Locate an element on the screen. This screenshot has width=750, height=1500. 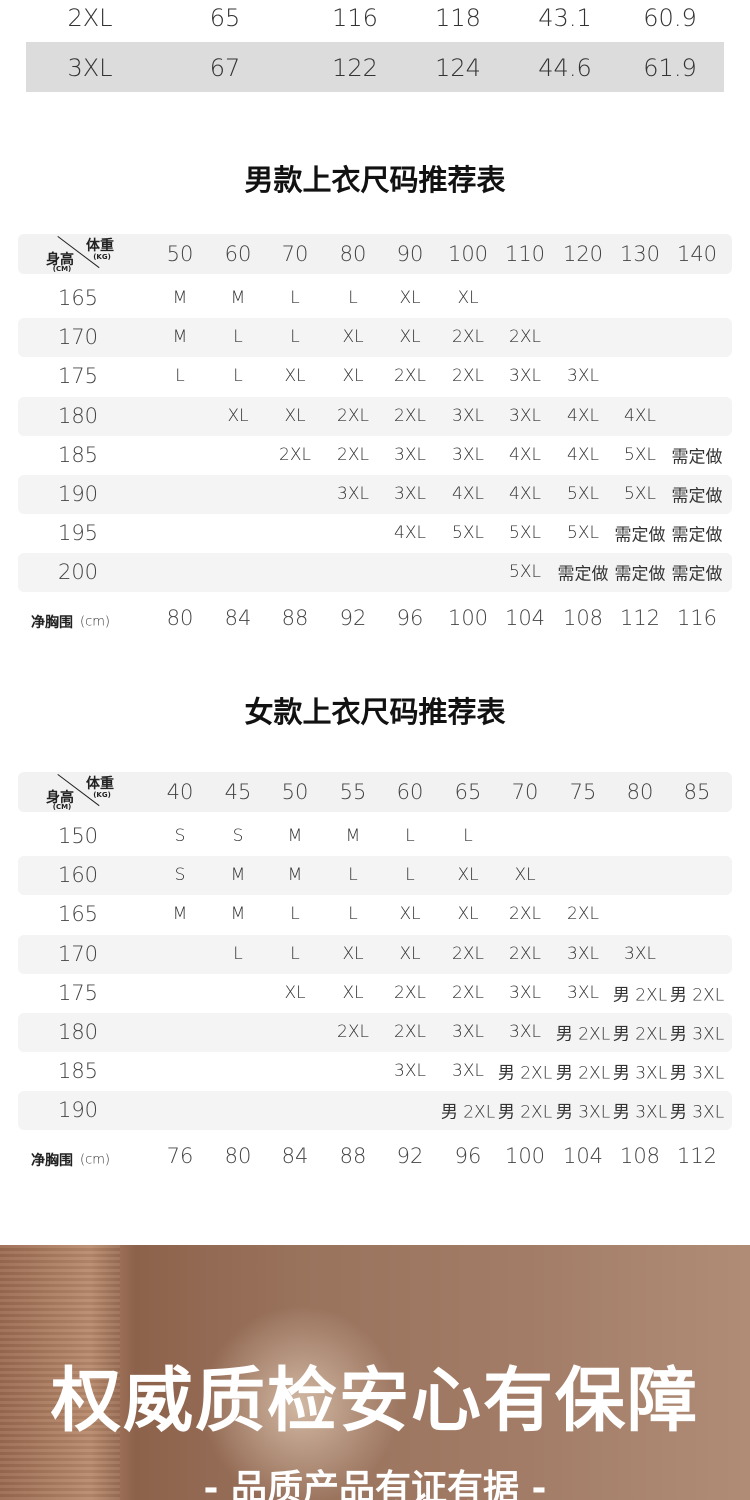
weight: 70 is located at coordinates (525, 792).